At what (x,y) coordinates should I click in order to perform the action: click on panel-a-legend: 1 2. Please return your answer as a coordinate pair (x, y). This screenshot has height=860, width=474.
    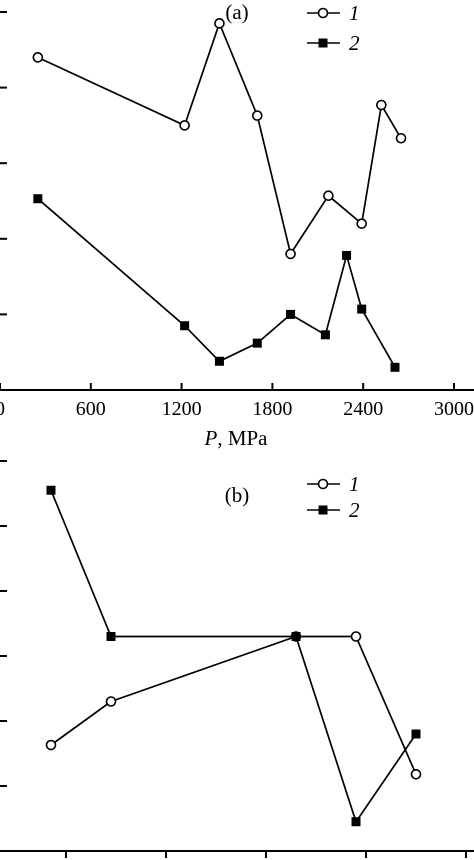
    Looking at the image, I should click on (333, 28).